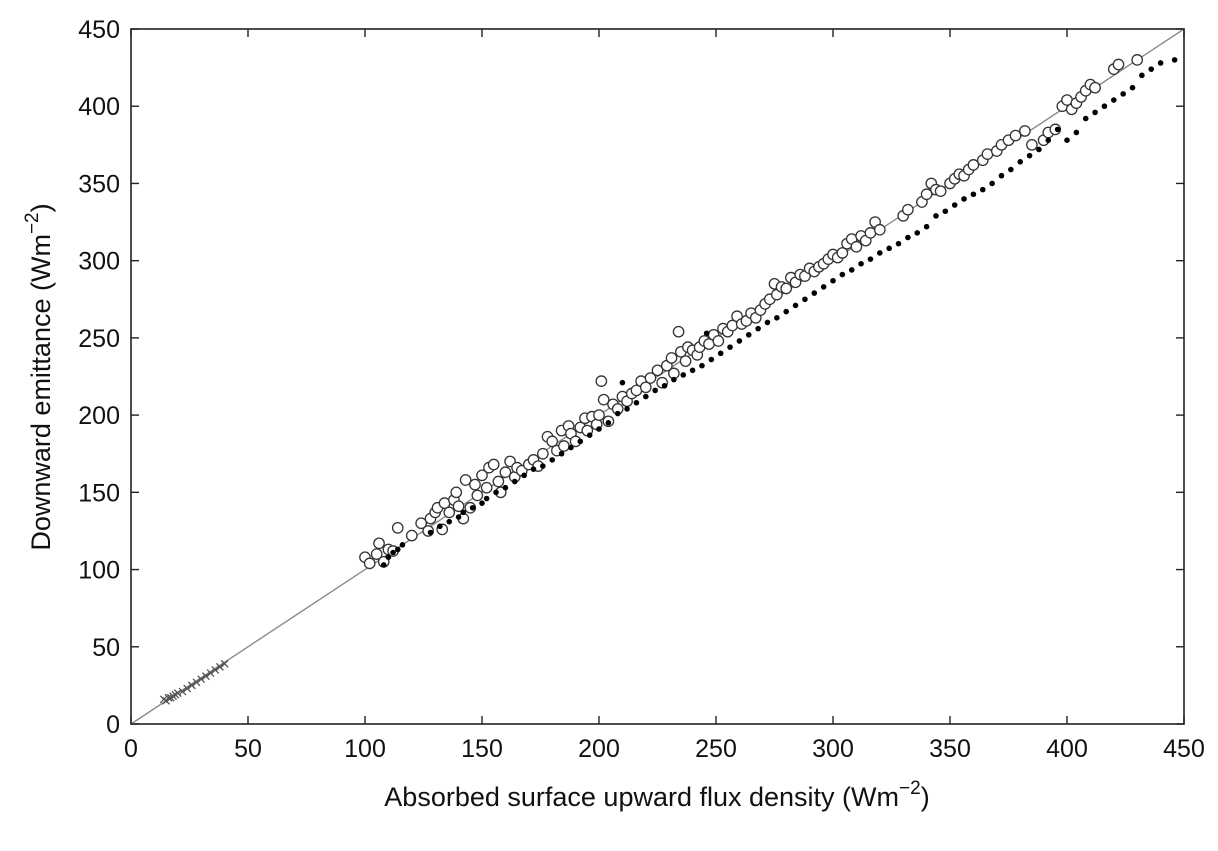  I want to click on y-tick-label: 450, so click(99, 30).